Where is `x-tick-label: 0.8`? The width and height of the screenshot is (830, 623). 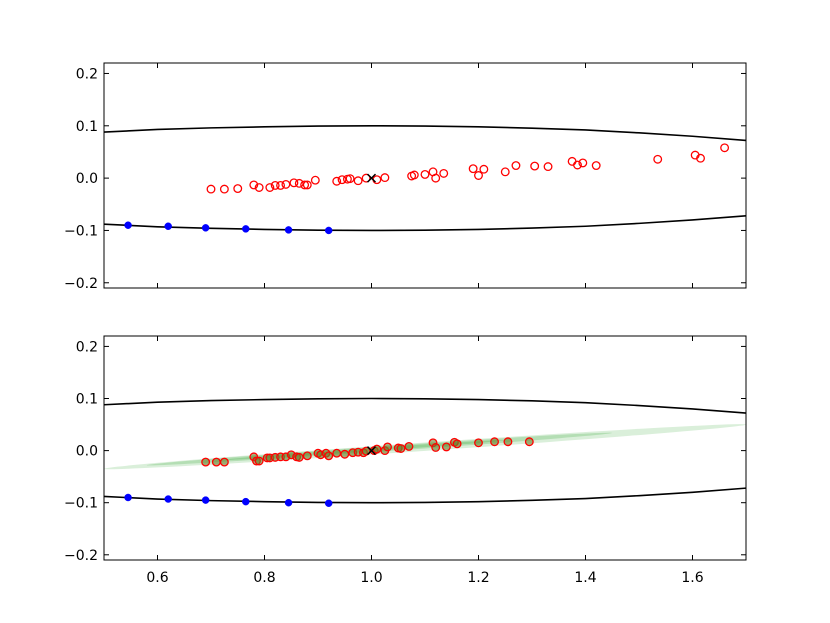
x-tick-label: 0.8 is located at coordinates (264, 578).